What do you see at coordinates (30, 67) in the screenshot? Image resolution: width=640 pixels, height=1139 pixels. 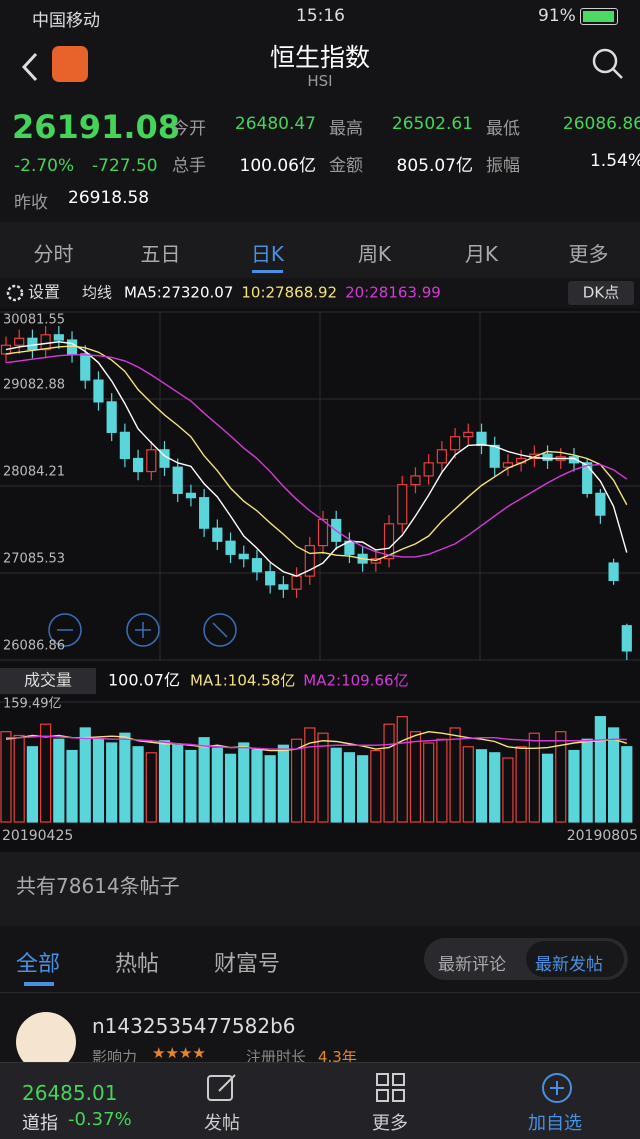 I see `back-button` at bounding box center [30, 67].